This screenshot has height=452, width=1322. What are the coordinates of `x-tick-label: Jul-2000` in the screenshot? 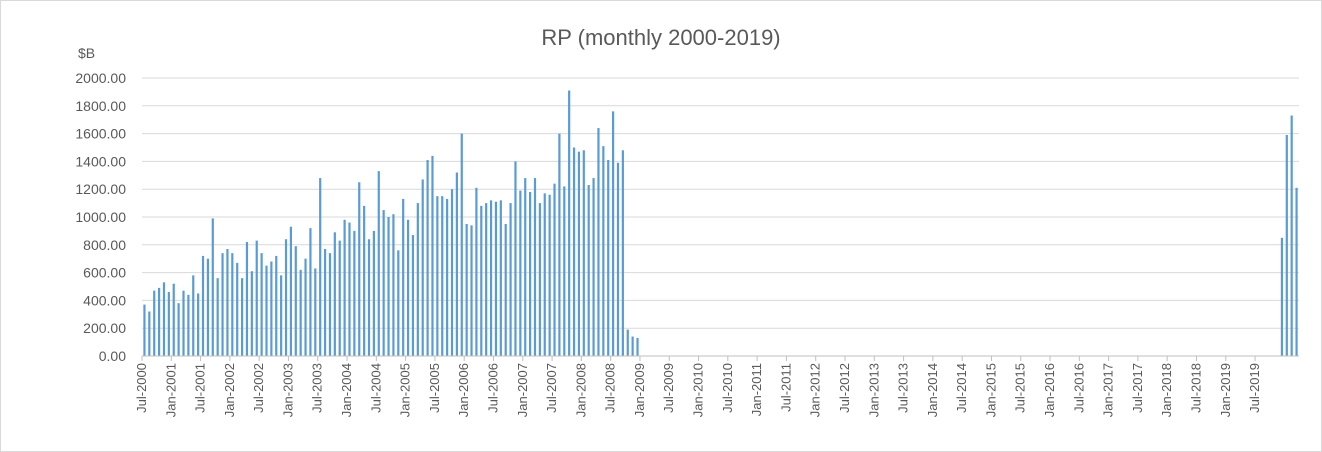 It's located at (141, 388).